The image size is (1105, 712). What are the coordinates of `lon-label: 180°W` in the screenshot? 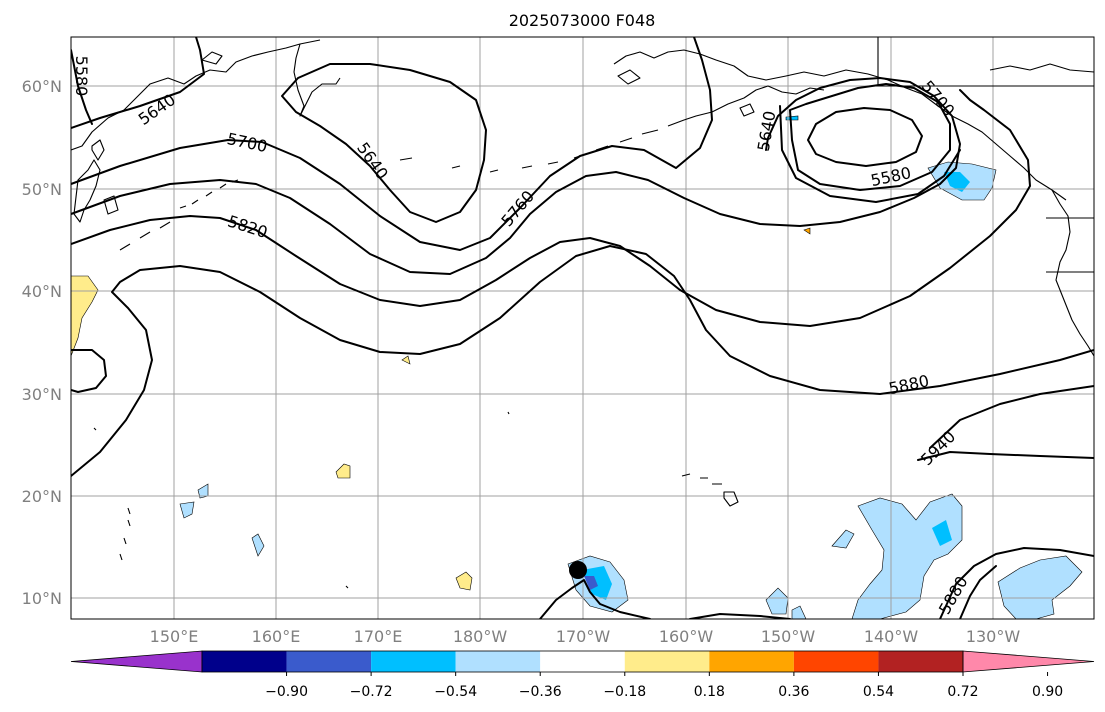 It's located at (480, 636).